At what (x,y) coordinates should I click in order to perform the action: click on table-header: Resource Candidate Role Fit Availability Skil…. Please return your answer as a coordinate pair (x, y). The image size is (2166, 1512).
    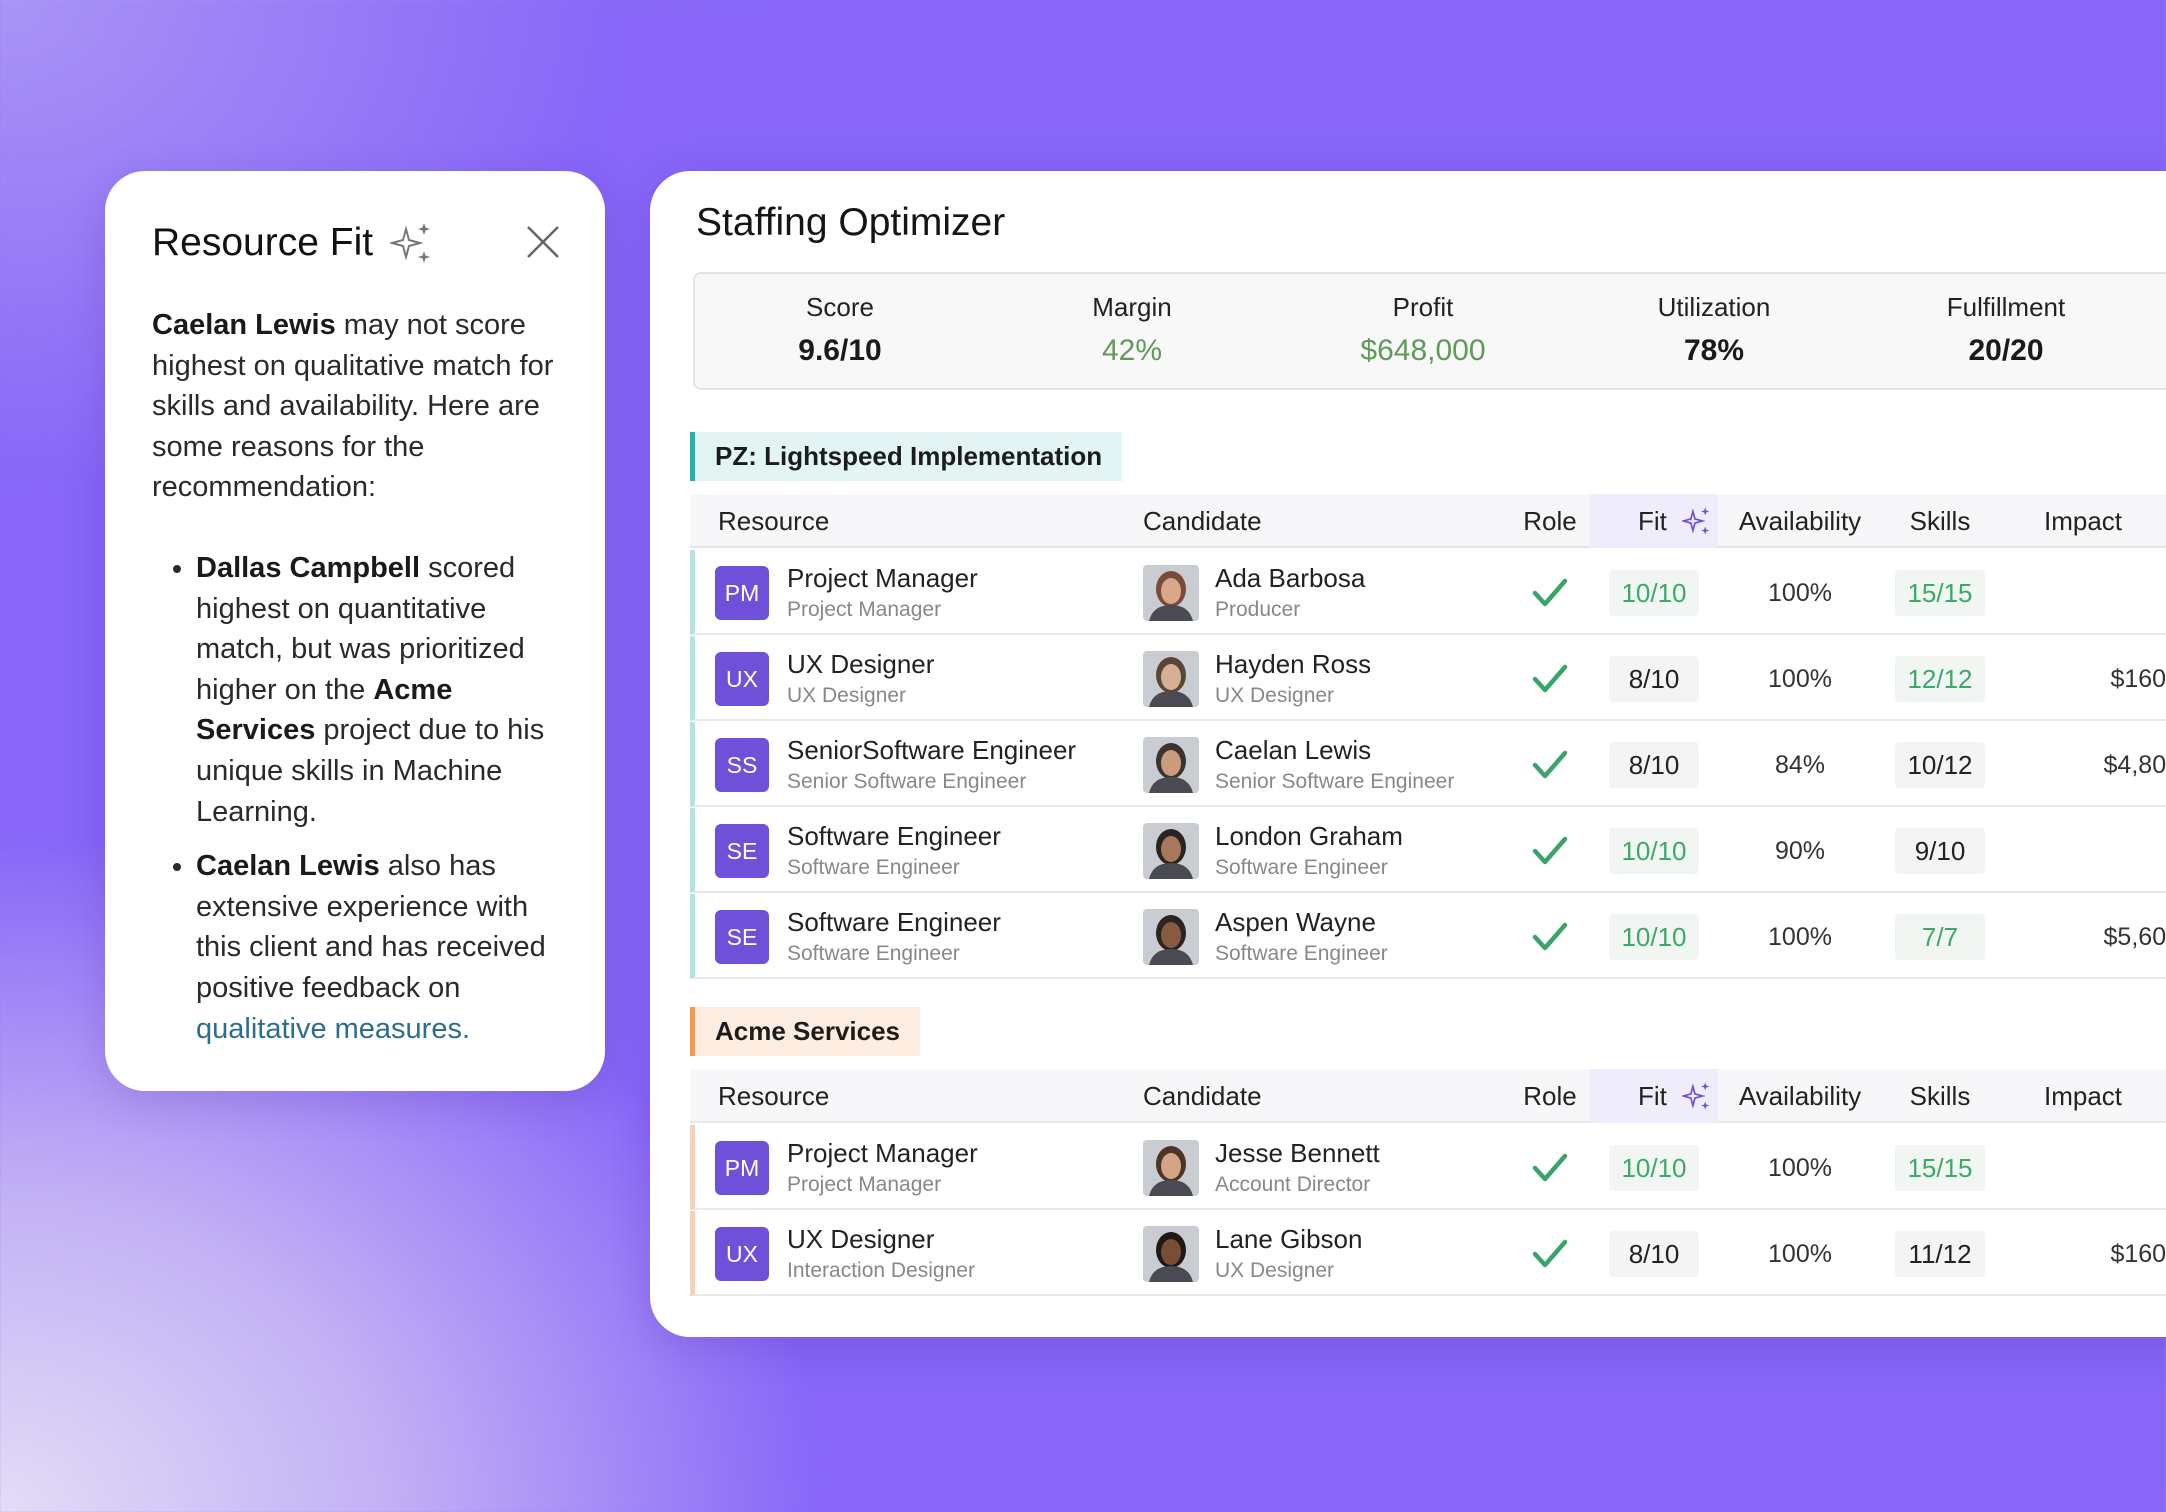
    Looking at the image, I should click on (1428, 1096).